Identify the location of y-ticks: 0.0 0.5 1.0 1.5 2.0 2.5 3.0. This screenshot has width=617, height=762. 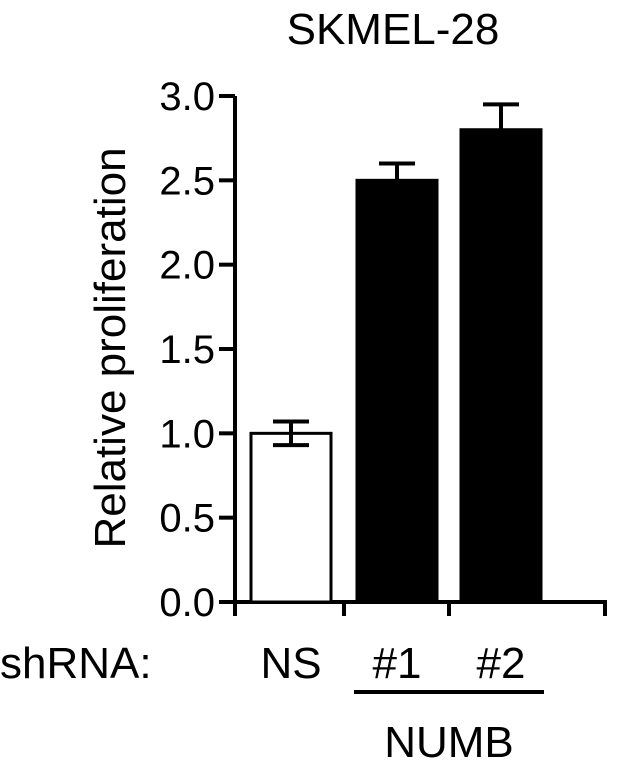
(197, 350).